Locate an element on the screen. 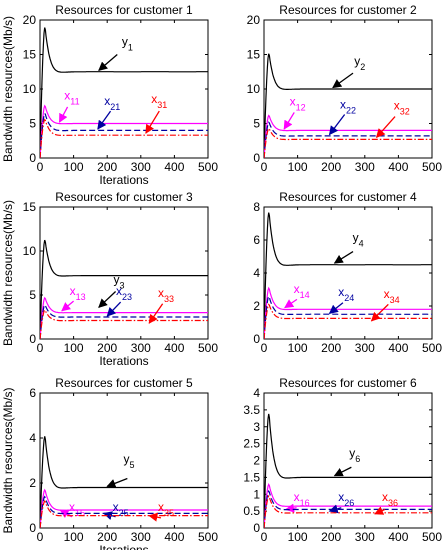 This screenshot has height=550, width=448. y-tick-label: 1.5 is located at coordinates (251, 477).